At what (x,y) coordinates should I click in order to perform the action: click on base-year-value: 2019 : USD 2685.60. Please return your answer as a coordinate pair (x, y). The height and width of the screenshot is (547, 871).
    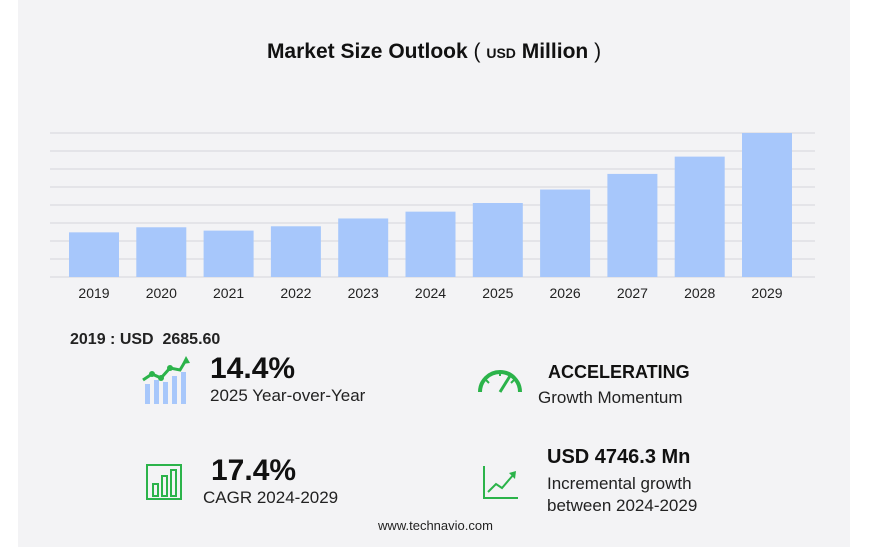
    Looking at the image, I should click on (145, 340).